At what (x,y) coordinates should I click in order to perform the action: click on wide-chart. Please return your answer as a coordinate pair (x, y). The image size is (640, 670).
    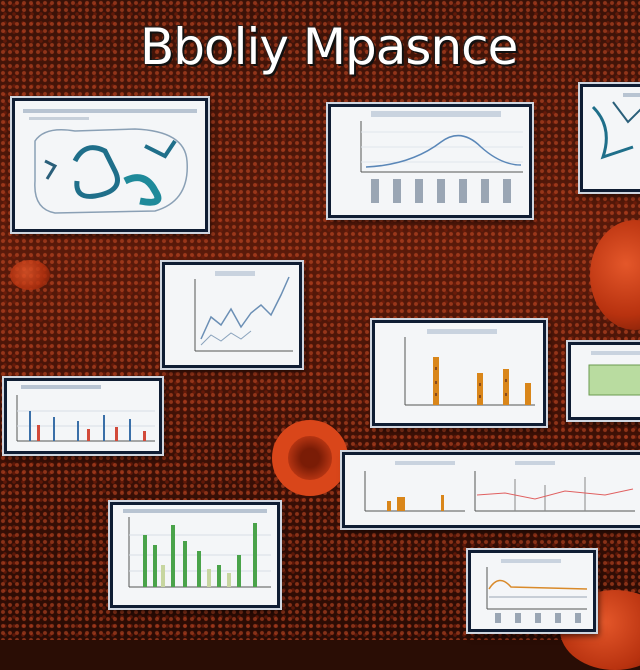
    Looking at the image, I should click on (499, 486).